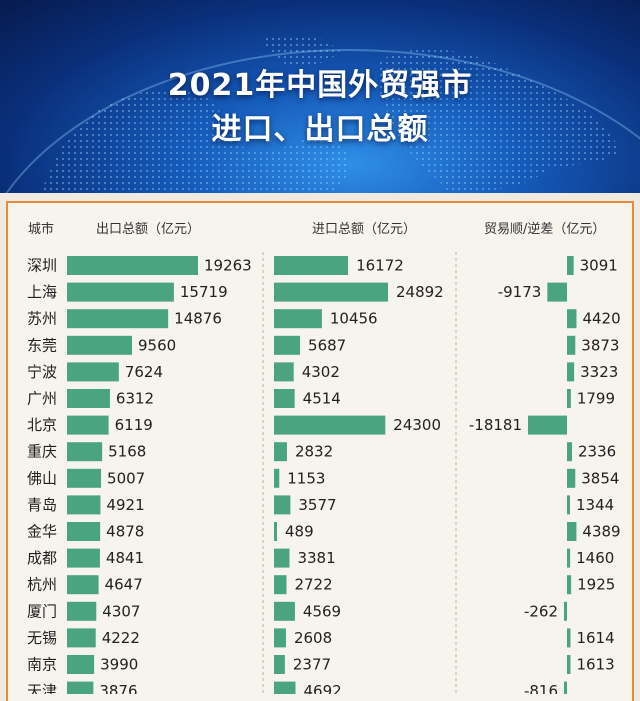 The width and height of the screenshot is (640, 701). Describe the element at coordinates (595, 505) in the screenshot. I see `balance-value-label: 1344` at that location.